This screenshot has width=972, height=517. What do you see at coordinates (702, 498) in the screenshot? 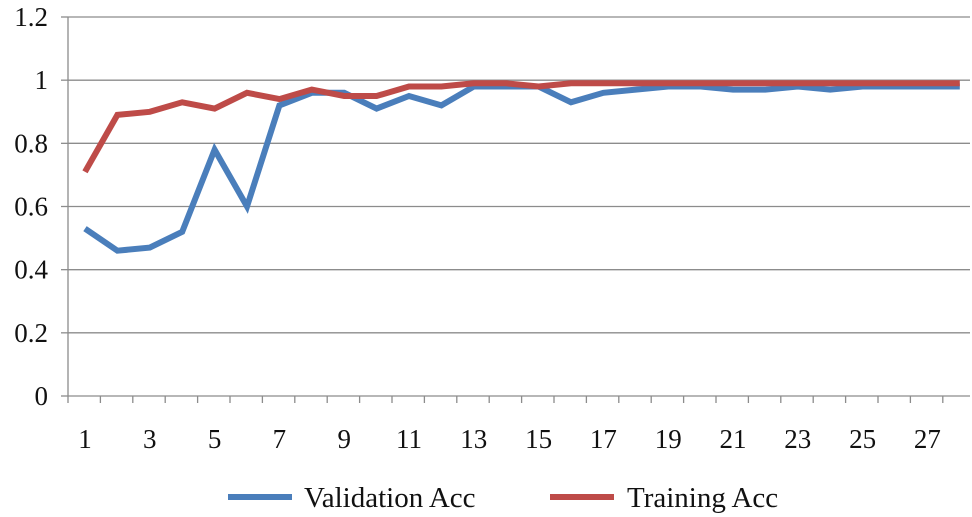
I see `legend-label-training-acc: Training Acc` at bounding box center [702, 498].